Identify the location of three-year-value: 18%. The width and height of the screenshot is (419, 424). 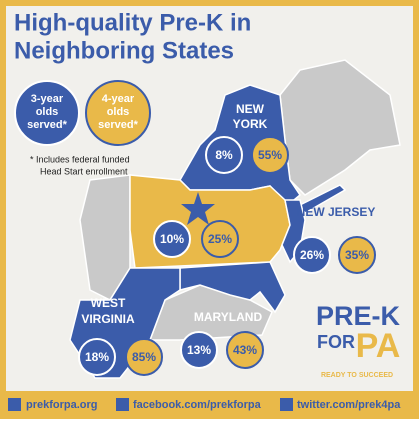
(97, 357).